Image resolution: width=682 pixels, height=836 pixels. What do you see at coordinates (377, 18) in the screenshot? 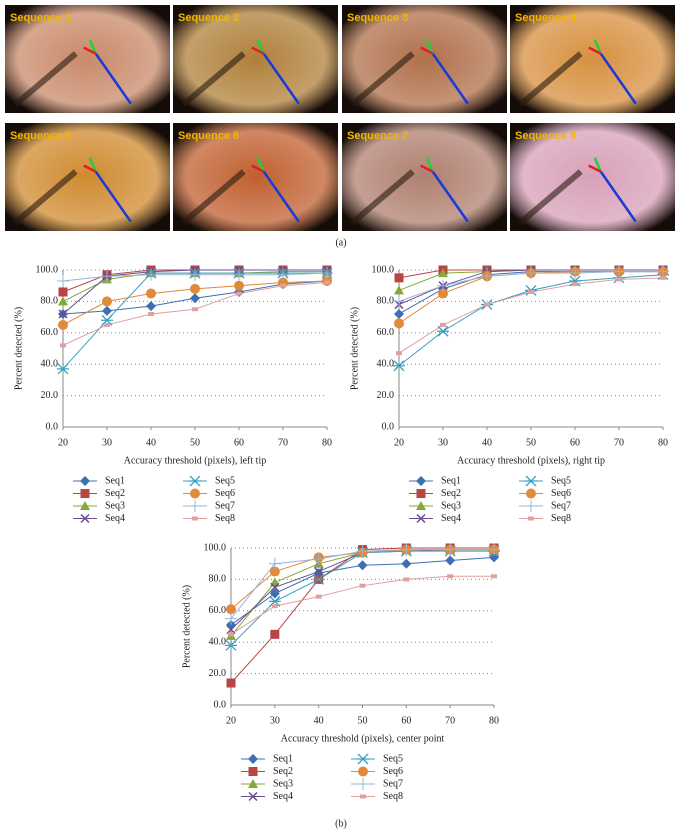
I see `photo-label: Sequence 3` at bounding box center [377, 18].